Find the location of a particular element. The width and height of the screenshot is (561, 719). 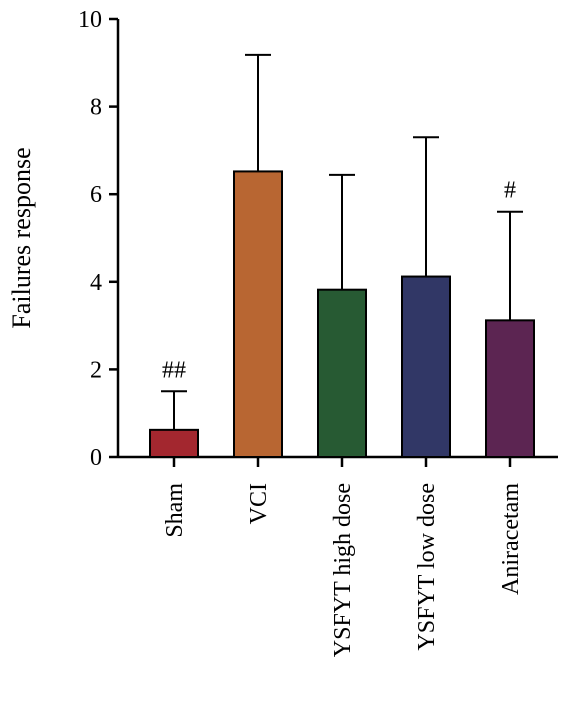

y-tick-label: 4 is located at coordinates (96, 283).